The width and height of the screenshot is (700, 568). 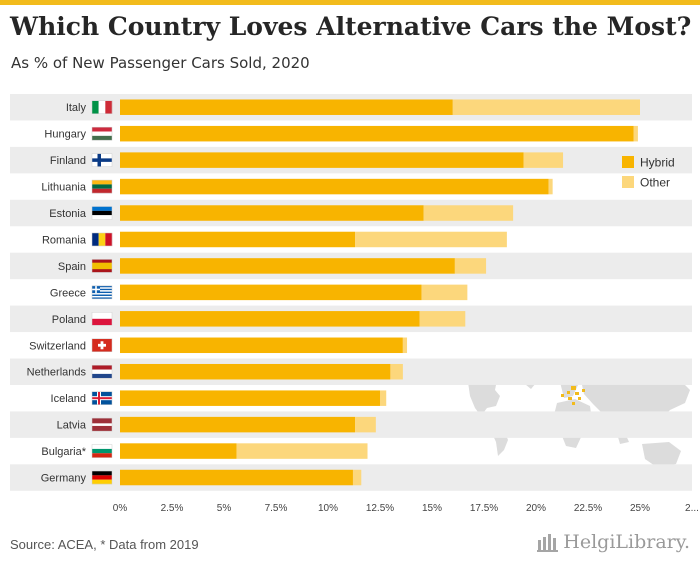 I want to click on category-label: Germany, so click(x=64, y=479).